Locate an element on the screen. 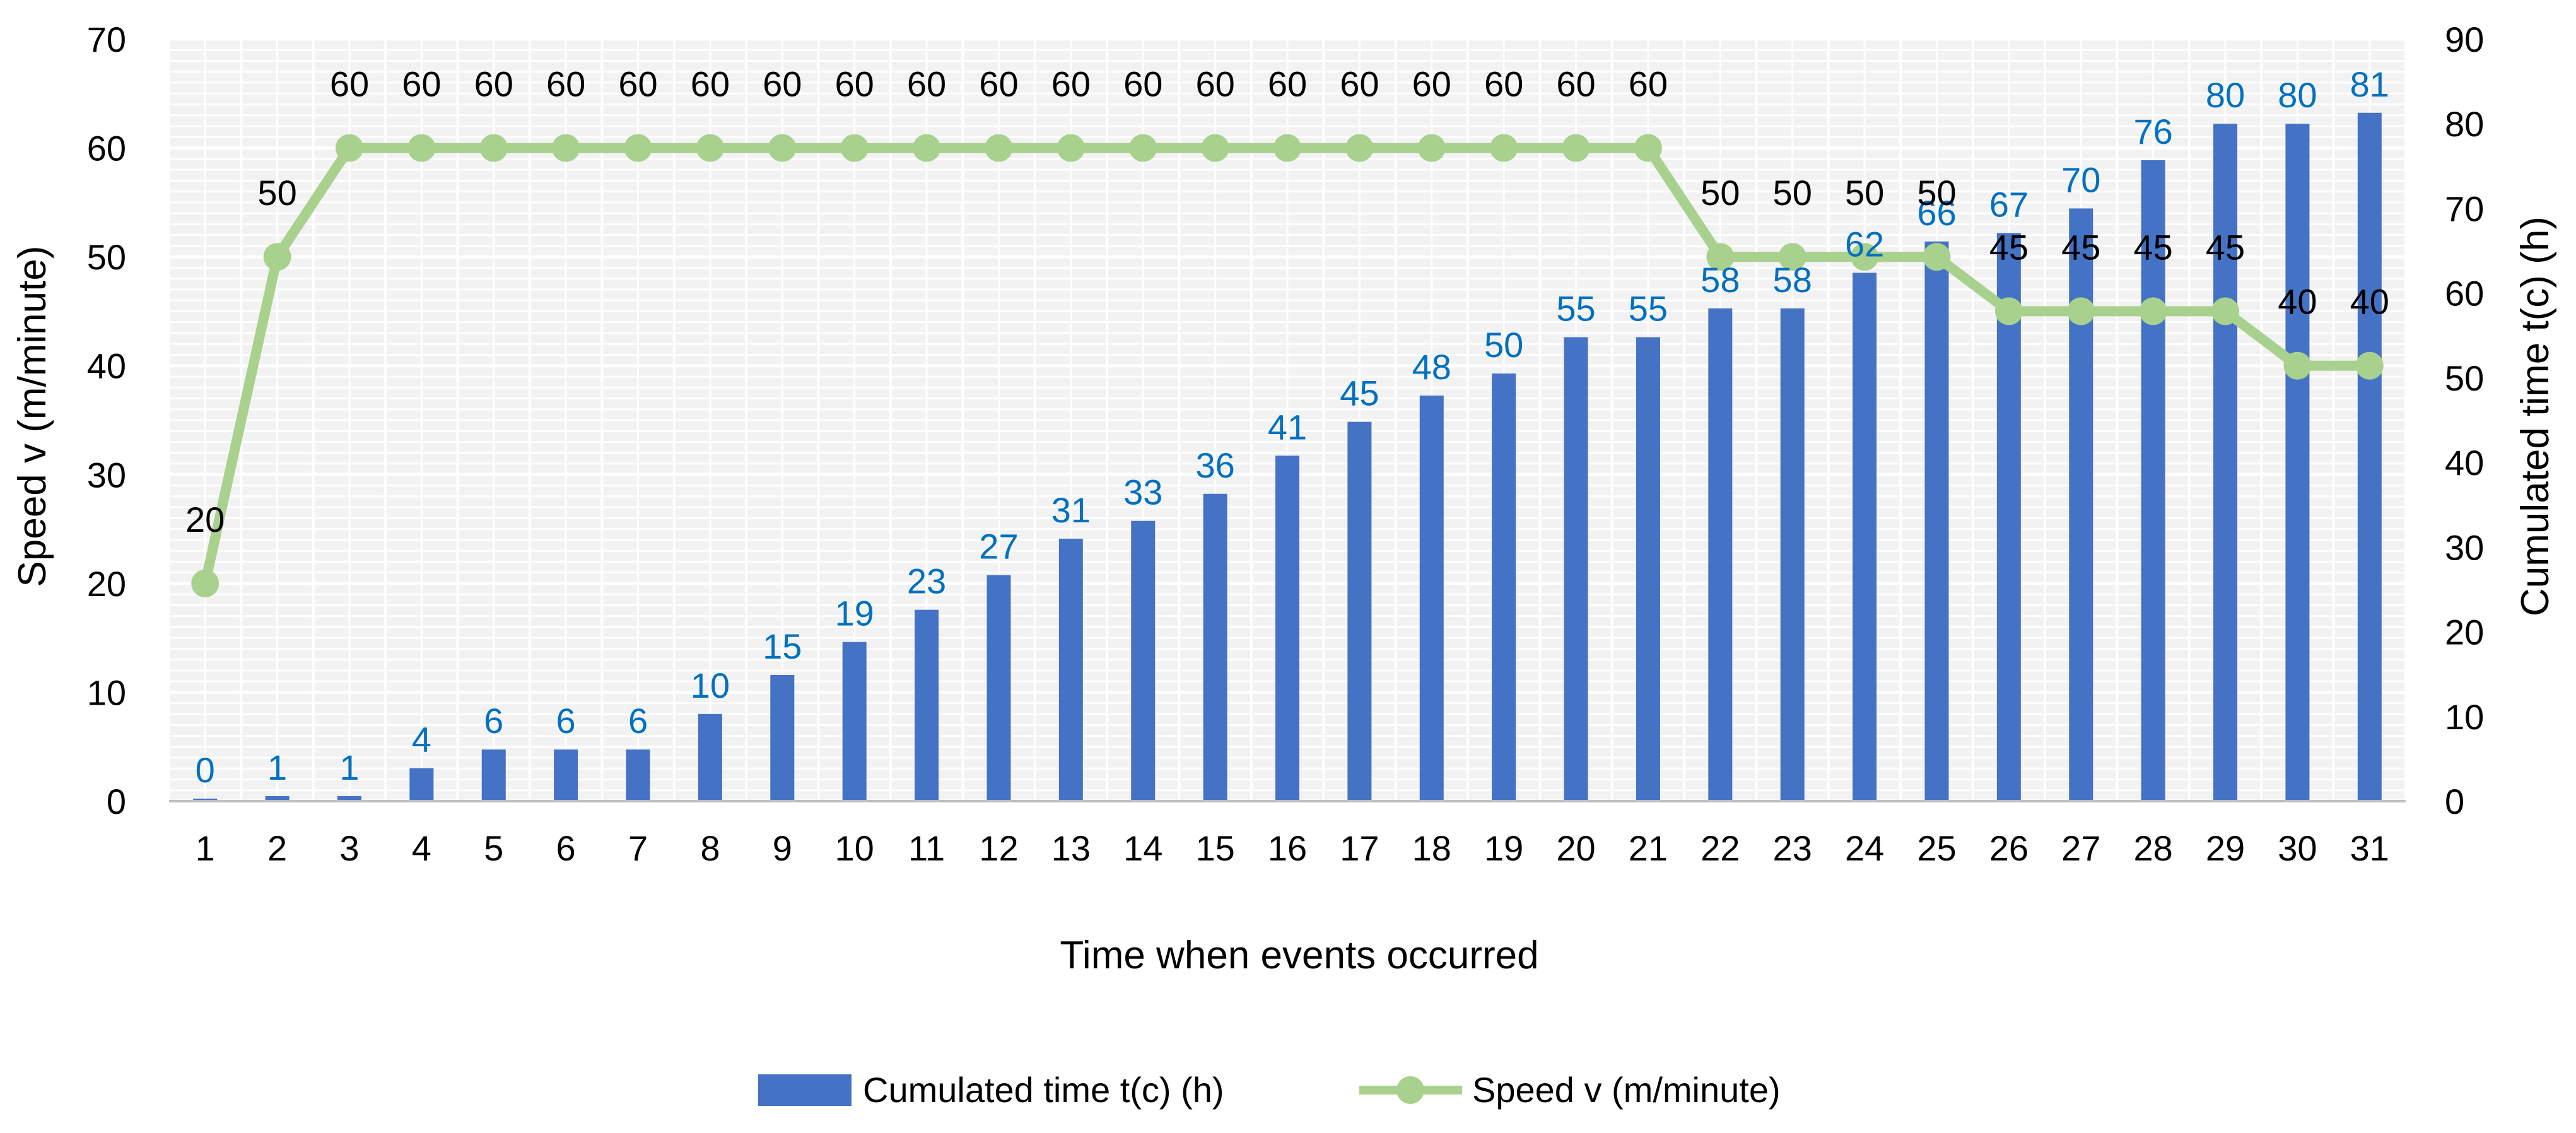 This screenshot has width=2576, height=1133. y-left-tick-label: 30 is located at coordinates (106, 475).